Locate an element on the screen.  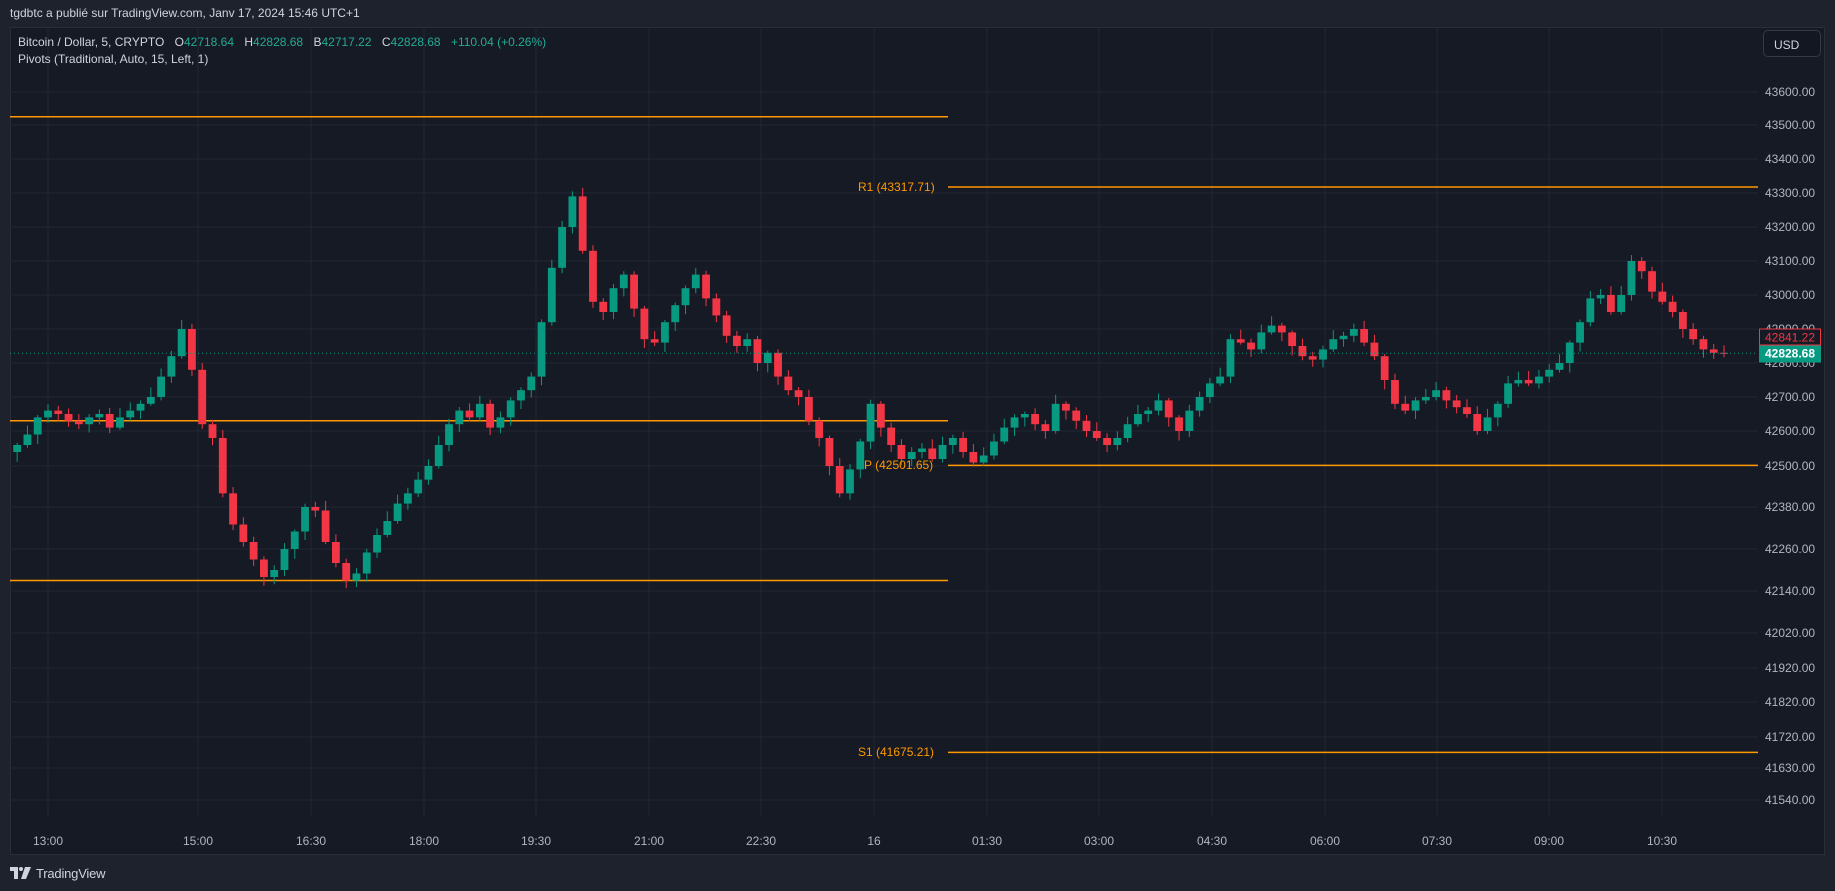
pivot-p-label: P (42501.65) is located at coordinates (899, 465).